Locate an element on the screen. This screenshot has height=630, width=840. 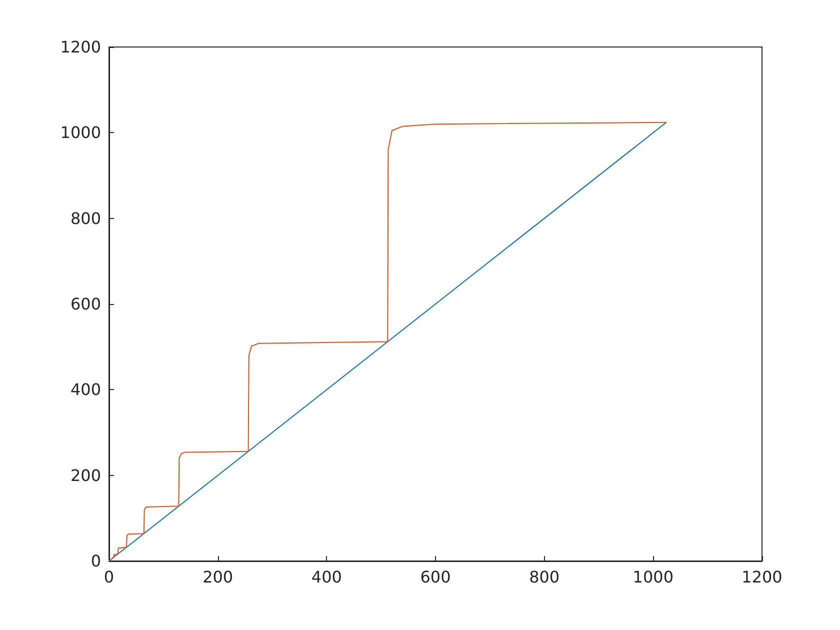
y-tick-label: 1200 is located at coordinates (80, 47).